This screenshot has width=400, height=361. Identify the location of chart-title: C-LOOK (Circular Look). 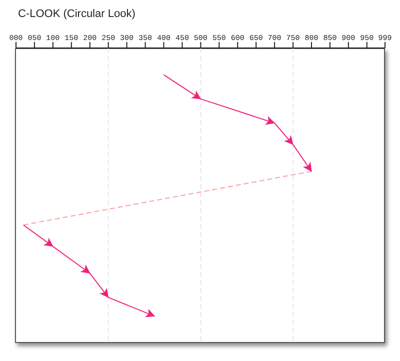
(77, 14).